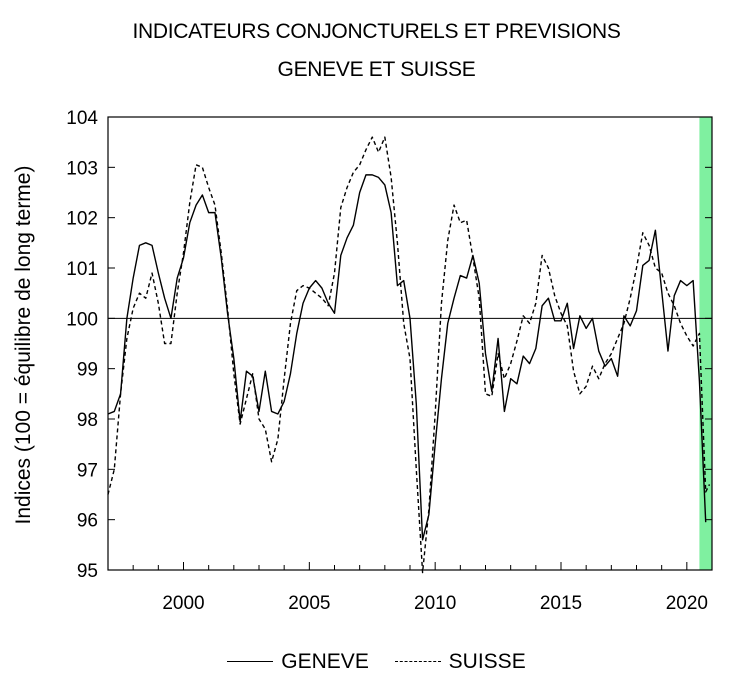 This screenshot has height=685, width=753. What do you see at coordinates (87, 420) in the screenshot?
I see `y-tick-label: 98` at bounding box center [87, 420].